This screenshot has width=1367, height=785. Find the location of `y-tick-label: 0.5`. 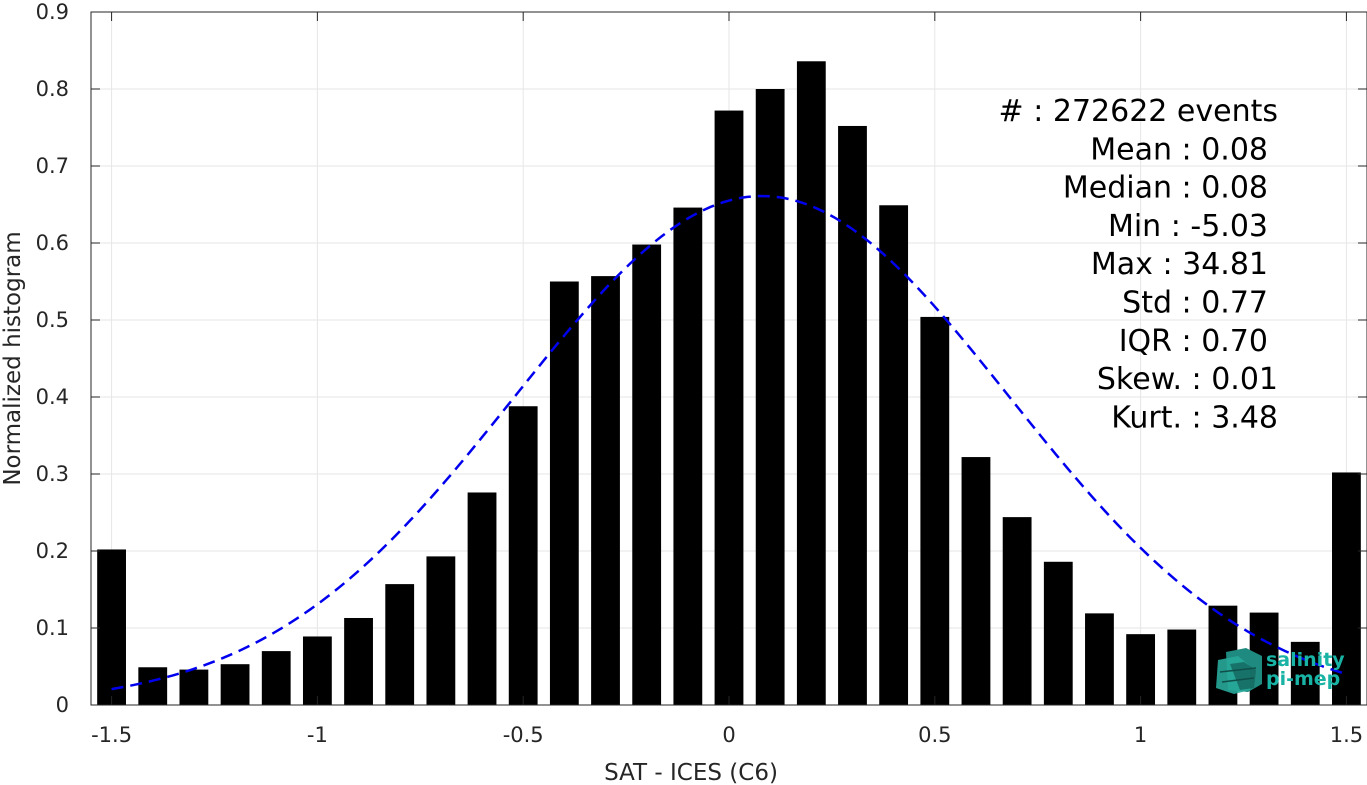

y-tick-label: 0.5 is located at coordinates (52, 320).